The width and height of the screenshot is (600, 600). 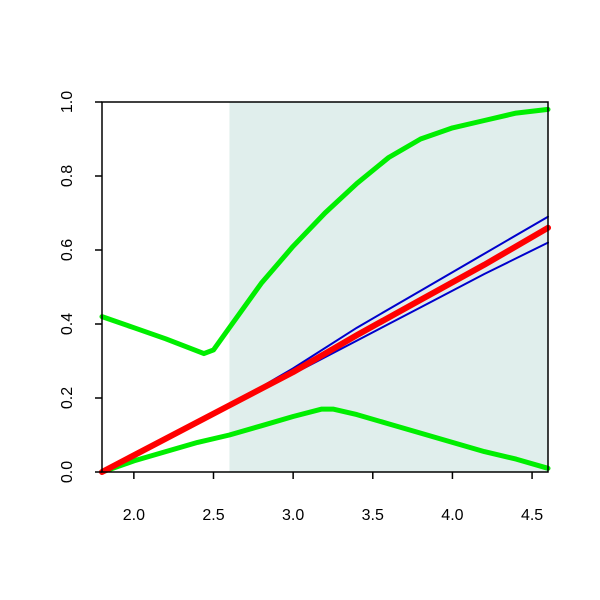 What do you see at coordinates (452, 515) in the screenshot?
I see `x-tick-label: 4.0` at bounding box center [452, 515].